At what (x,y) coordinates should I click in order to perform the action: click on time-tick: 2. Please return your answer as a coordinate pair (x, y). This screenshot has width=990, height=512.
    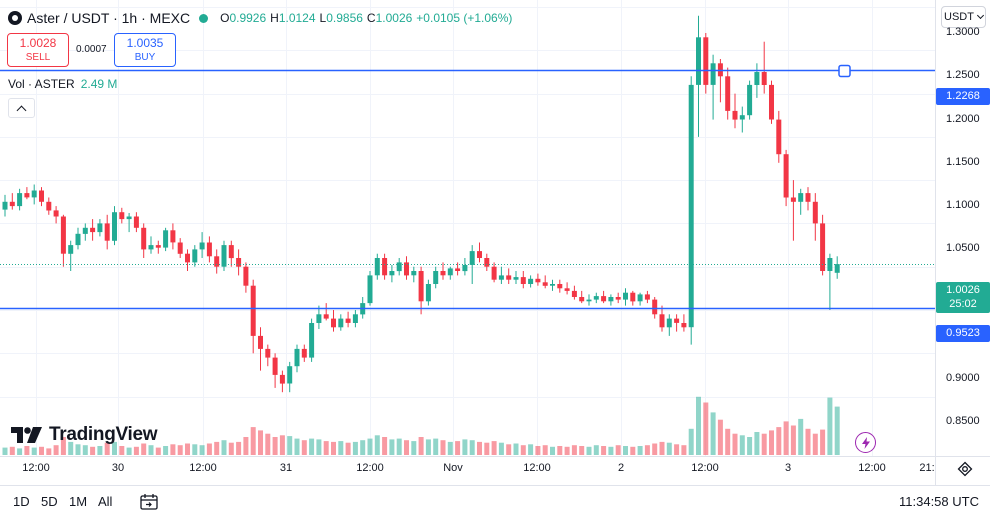
    Looking at the image, I should click on (621, 468).